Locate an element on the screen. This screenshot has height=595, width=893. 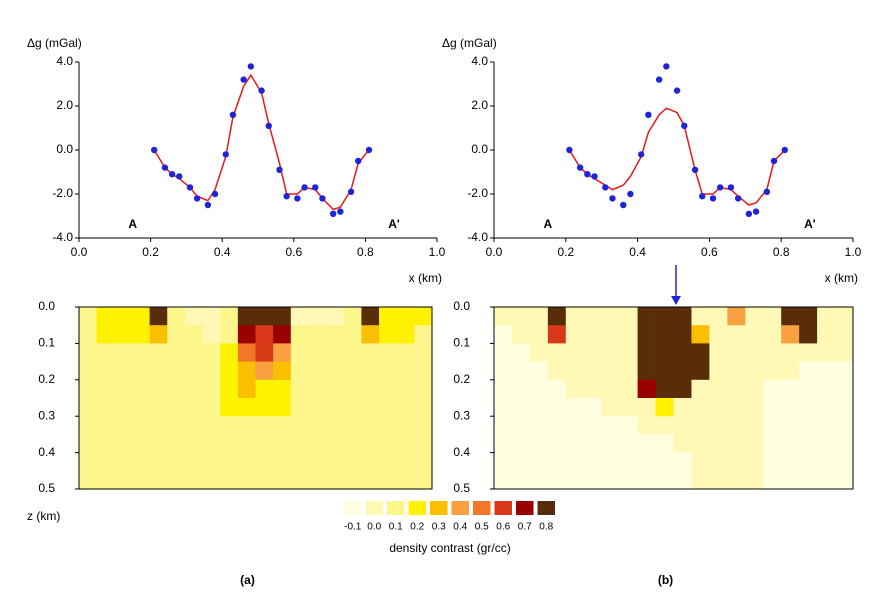
colorbar-swatch is located at coordinates (503, 508).